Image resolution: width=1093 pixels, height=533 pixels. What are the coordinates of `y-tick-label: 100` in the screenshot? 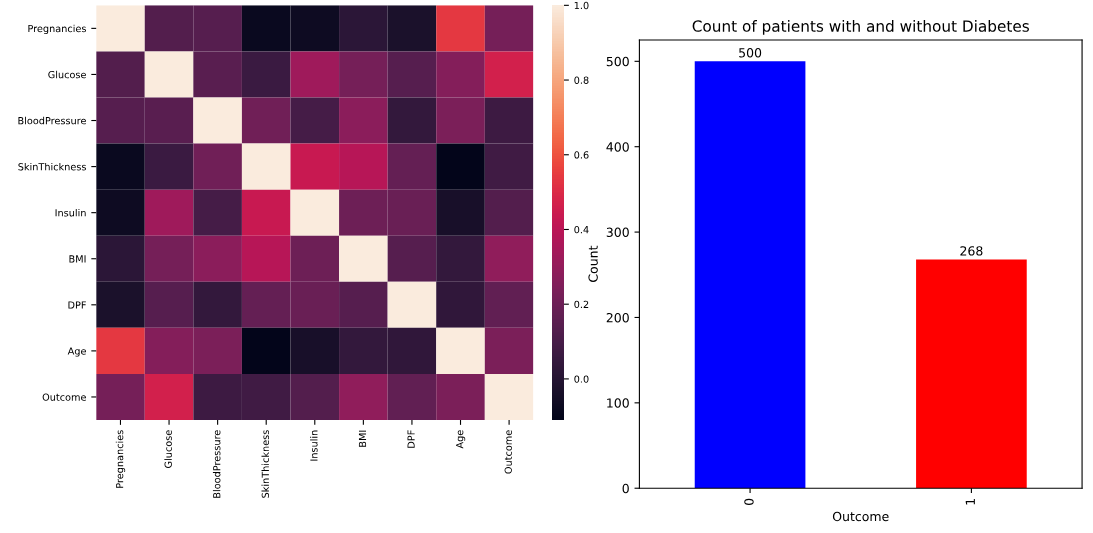 It's located at (618, 403).